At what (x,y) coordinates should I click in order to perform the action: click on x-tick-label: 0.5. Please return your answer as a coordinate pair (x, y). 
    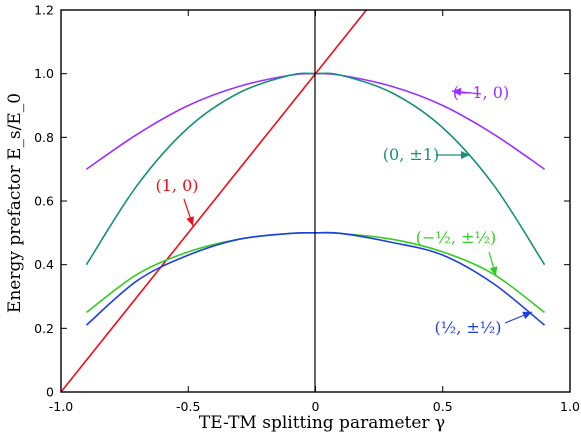
    Looking at the image, I should click on (443, 406).